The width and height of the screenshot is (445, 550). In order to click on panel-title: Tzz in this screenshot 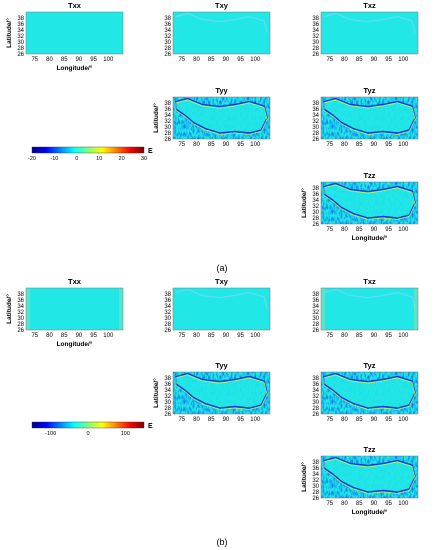, I will do `click(369, 175)`.